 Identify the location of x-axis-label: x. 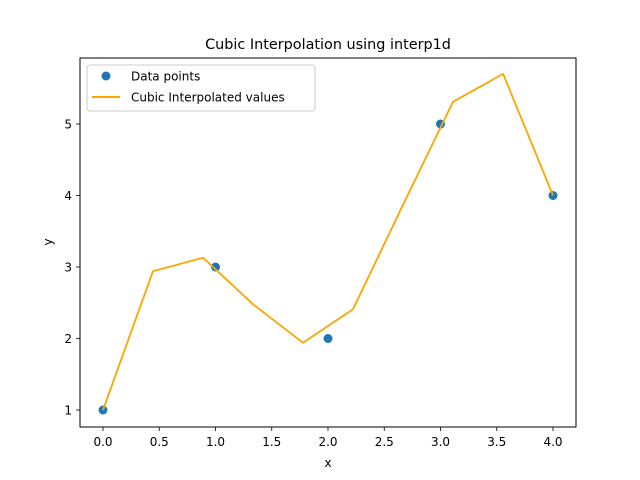
(327, 463).